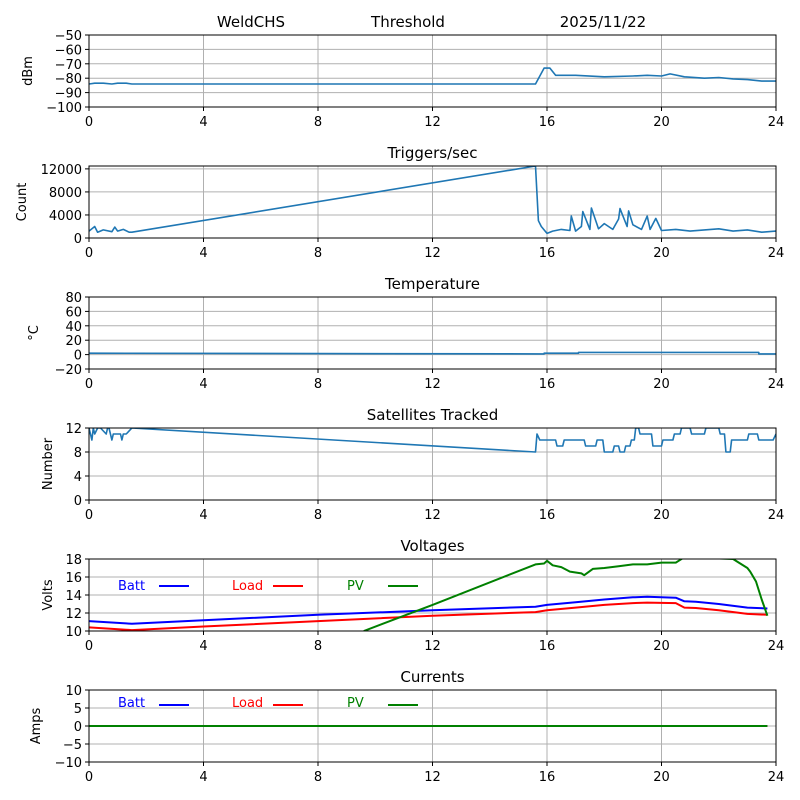 This screenshot has height=800, width=800. Describe the element at coordinates (64, 108) in the screenshot. I see `y-tick-label: −100` at that location.